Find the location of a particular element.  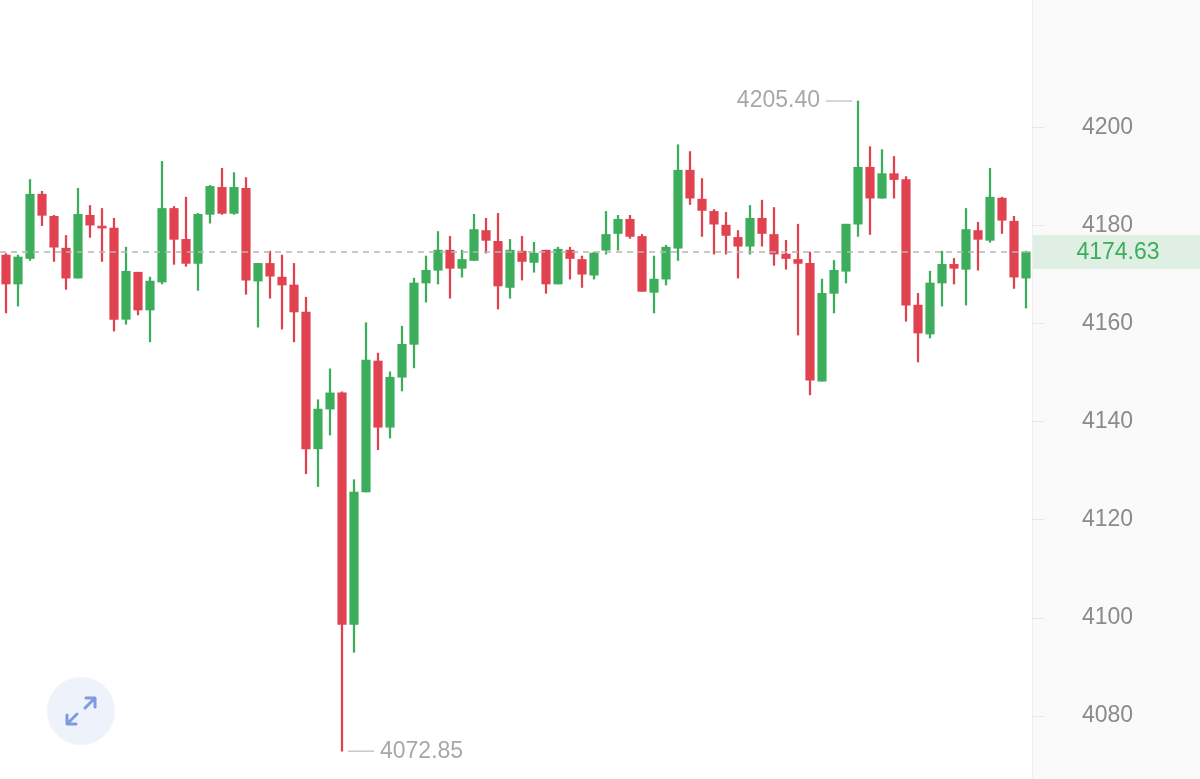

y-tick-label: 4200 is located at coordinates (1108, 125).